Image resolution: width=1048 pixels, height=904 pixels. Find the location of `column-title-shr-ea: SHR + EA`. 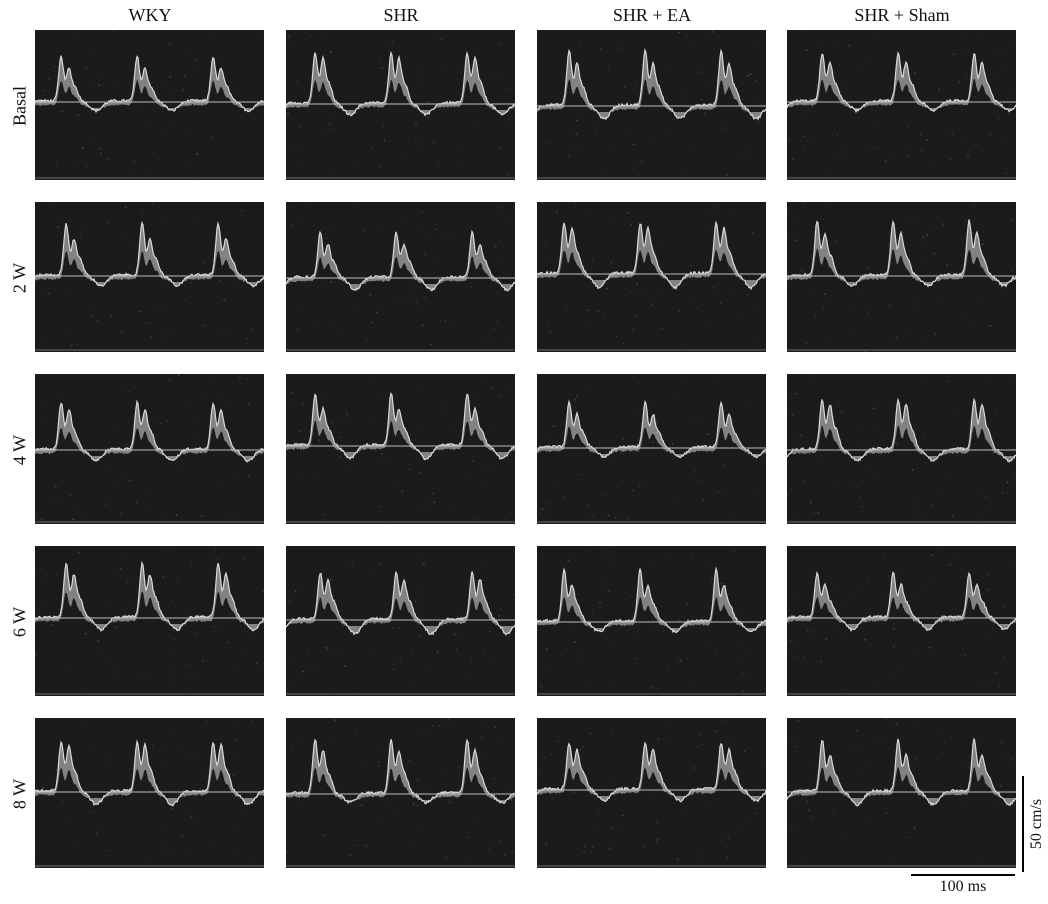

column-title-shr-ea: SHR + EA is located at coordinates (652, 15).